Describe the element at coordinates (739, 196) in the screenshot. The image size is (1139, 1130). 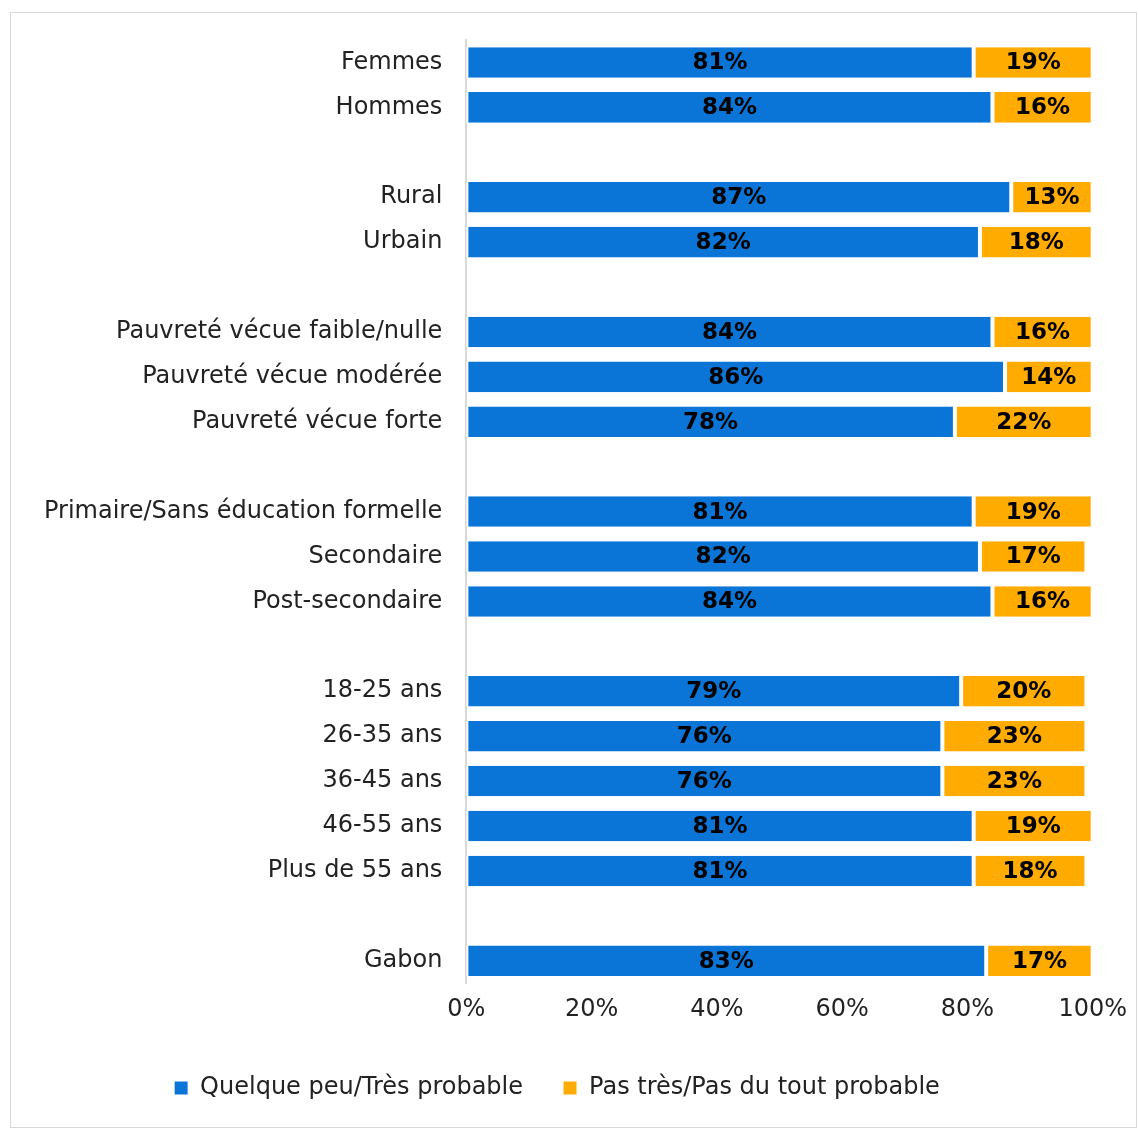
I see `data-label: 87%` at that location.